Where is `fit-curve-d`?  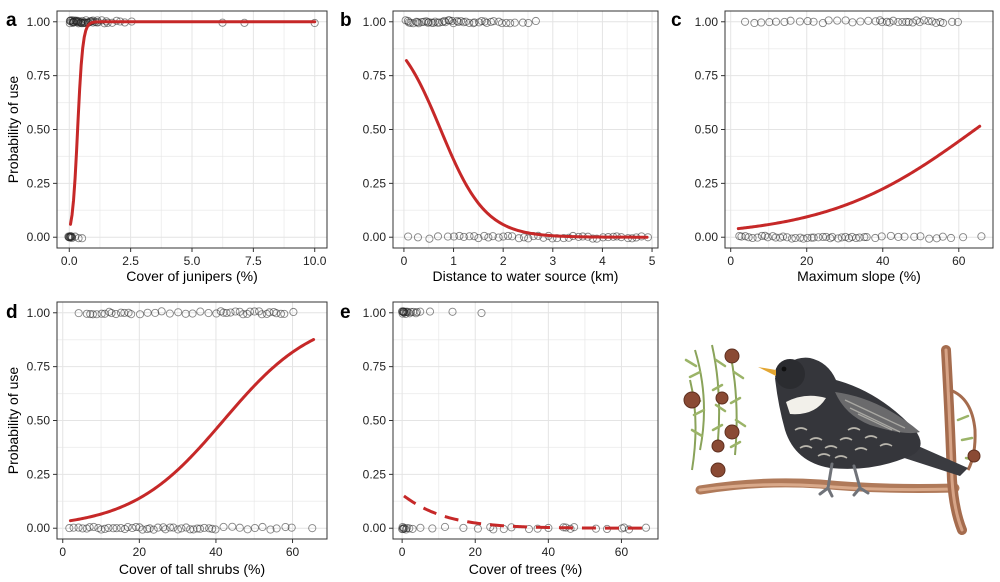
fit-curve-d is located at coordinates (192, 430).